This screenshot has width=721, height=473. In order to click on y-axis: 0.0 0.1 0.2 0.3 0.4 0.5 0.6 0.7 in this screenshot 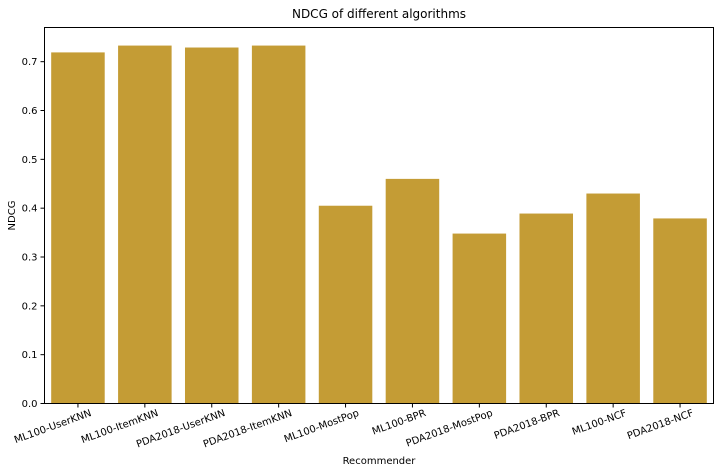, I will do `click(33, 233)`.